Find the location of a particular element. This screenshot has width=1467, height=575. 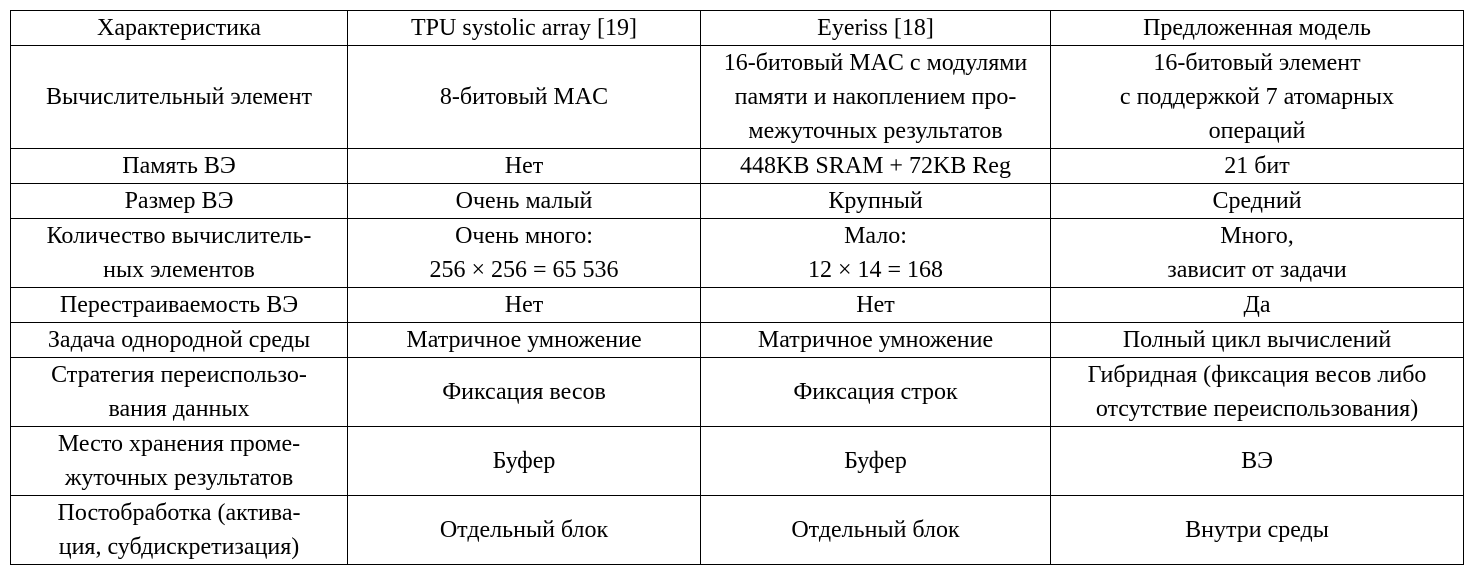

table-cell: 448KB SRAM + 72KB Reg is located at coordinates (875, 166).